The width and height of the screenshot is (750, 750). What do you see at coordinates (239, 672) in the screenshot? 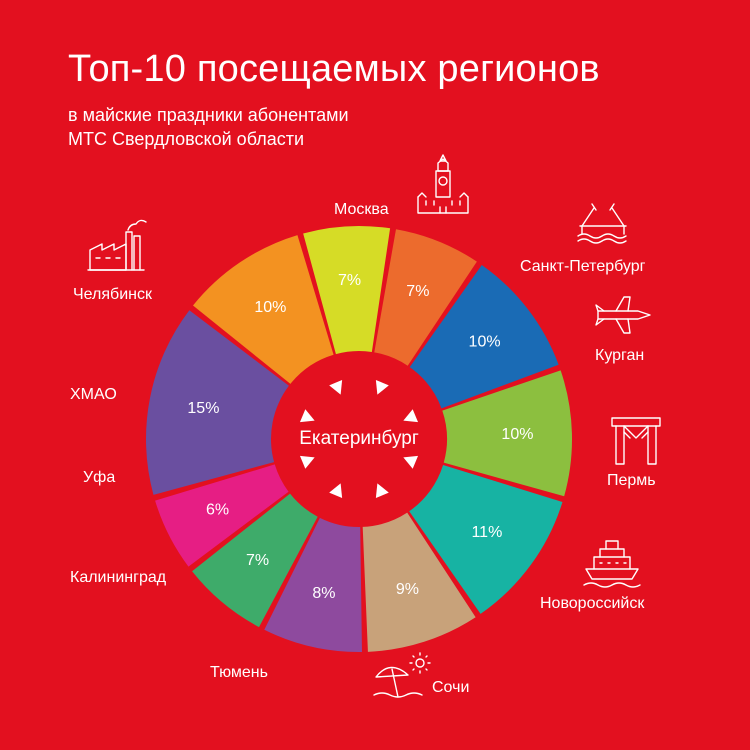
I see `label-tyumen: Тюмень` at bounding box center [239, 672].